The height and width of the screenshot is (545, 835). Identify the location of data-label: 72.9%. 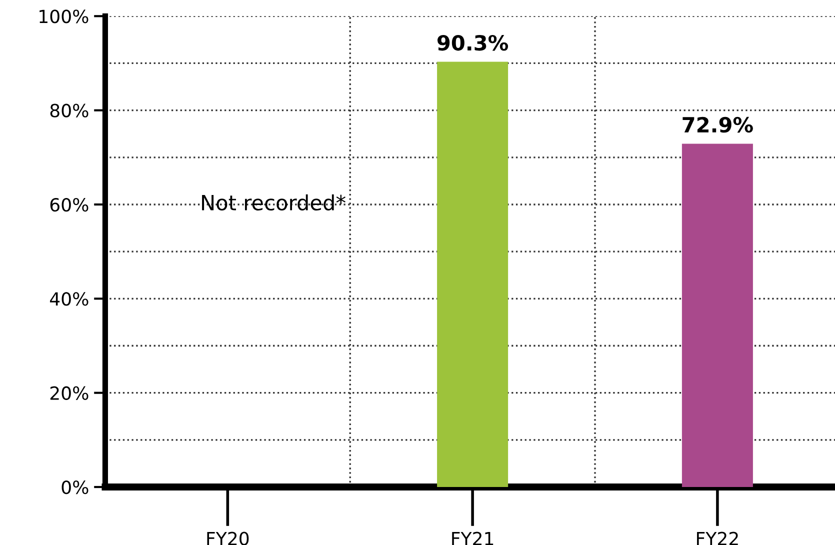
(717, 124).